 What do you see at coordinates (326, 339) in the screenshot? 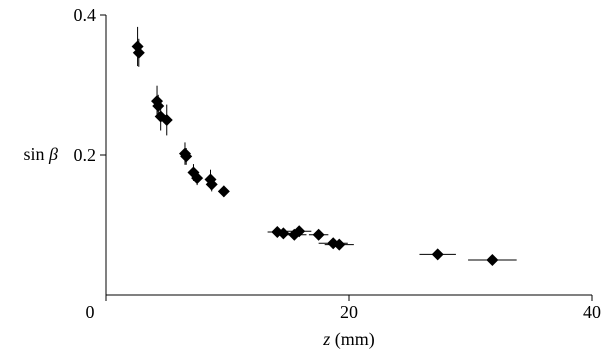
I see `x-axis-label-variable: z` at bounding box center [326, 339].